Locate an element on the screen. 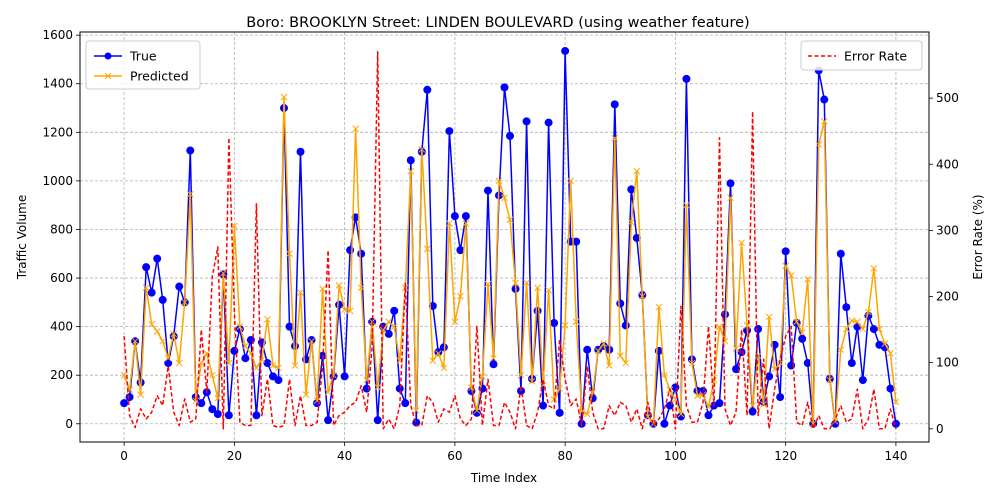 The width and height of the screenshot is (1000, 500). y-tick-label: 600 is located at coordinates (61, 278).